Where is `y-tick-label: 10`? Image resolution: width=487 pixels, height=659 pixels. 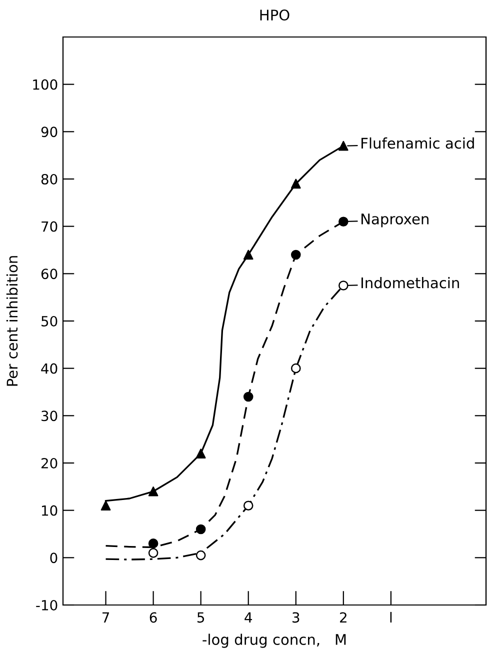
y-tick-label: 10 is located at coordinates (50, 510).